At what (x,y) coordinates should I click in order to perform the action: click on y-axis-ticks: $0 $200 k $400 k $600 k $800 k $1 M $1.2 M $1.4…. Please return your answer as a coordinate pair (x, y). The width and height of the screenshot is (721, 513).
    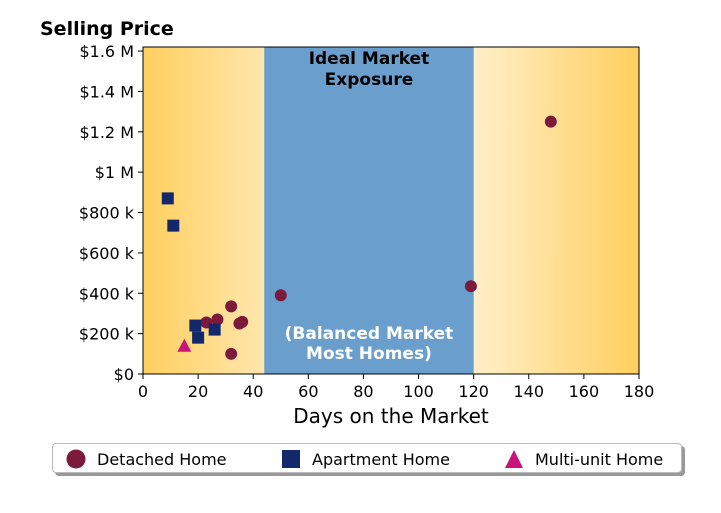
    Looking at the image, I should click on (111, 213).